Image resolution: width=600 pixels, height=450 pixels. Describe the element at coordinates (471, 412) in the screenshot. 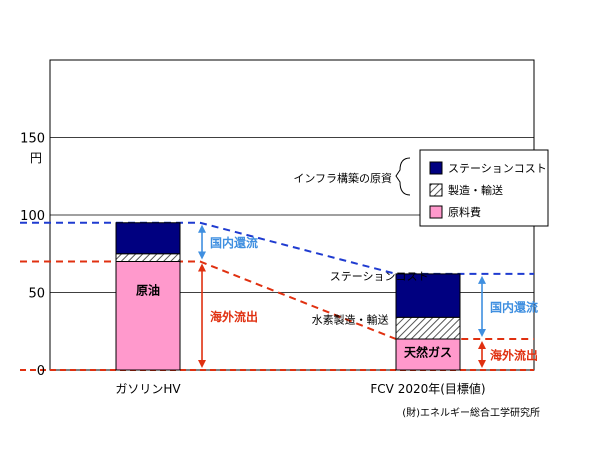

I see `source-label: (財)エネルギー総合工学研究所` at that location.